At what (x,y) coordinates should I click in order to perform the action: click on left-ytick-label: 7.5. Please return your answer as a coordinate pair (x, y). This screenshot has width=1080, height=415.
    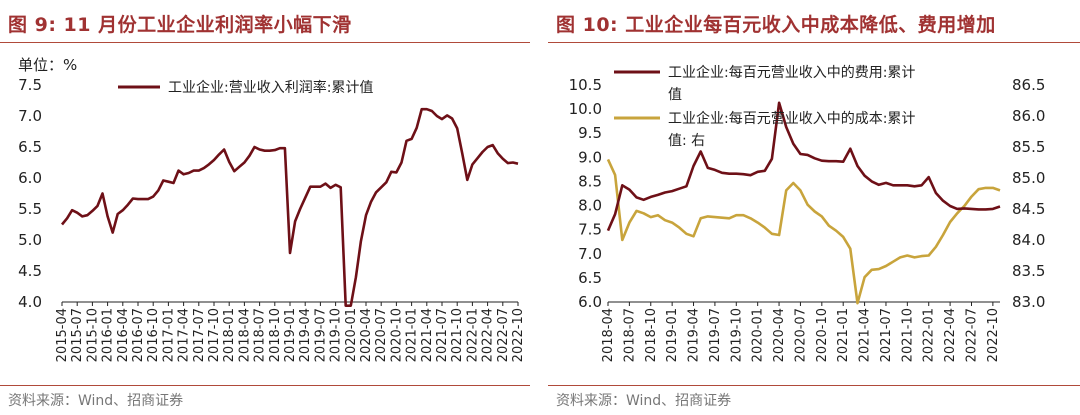
    Looking at the image, I should click on (30, 85).